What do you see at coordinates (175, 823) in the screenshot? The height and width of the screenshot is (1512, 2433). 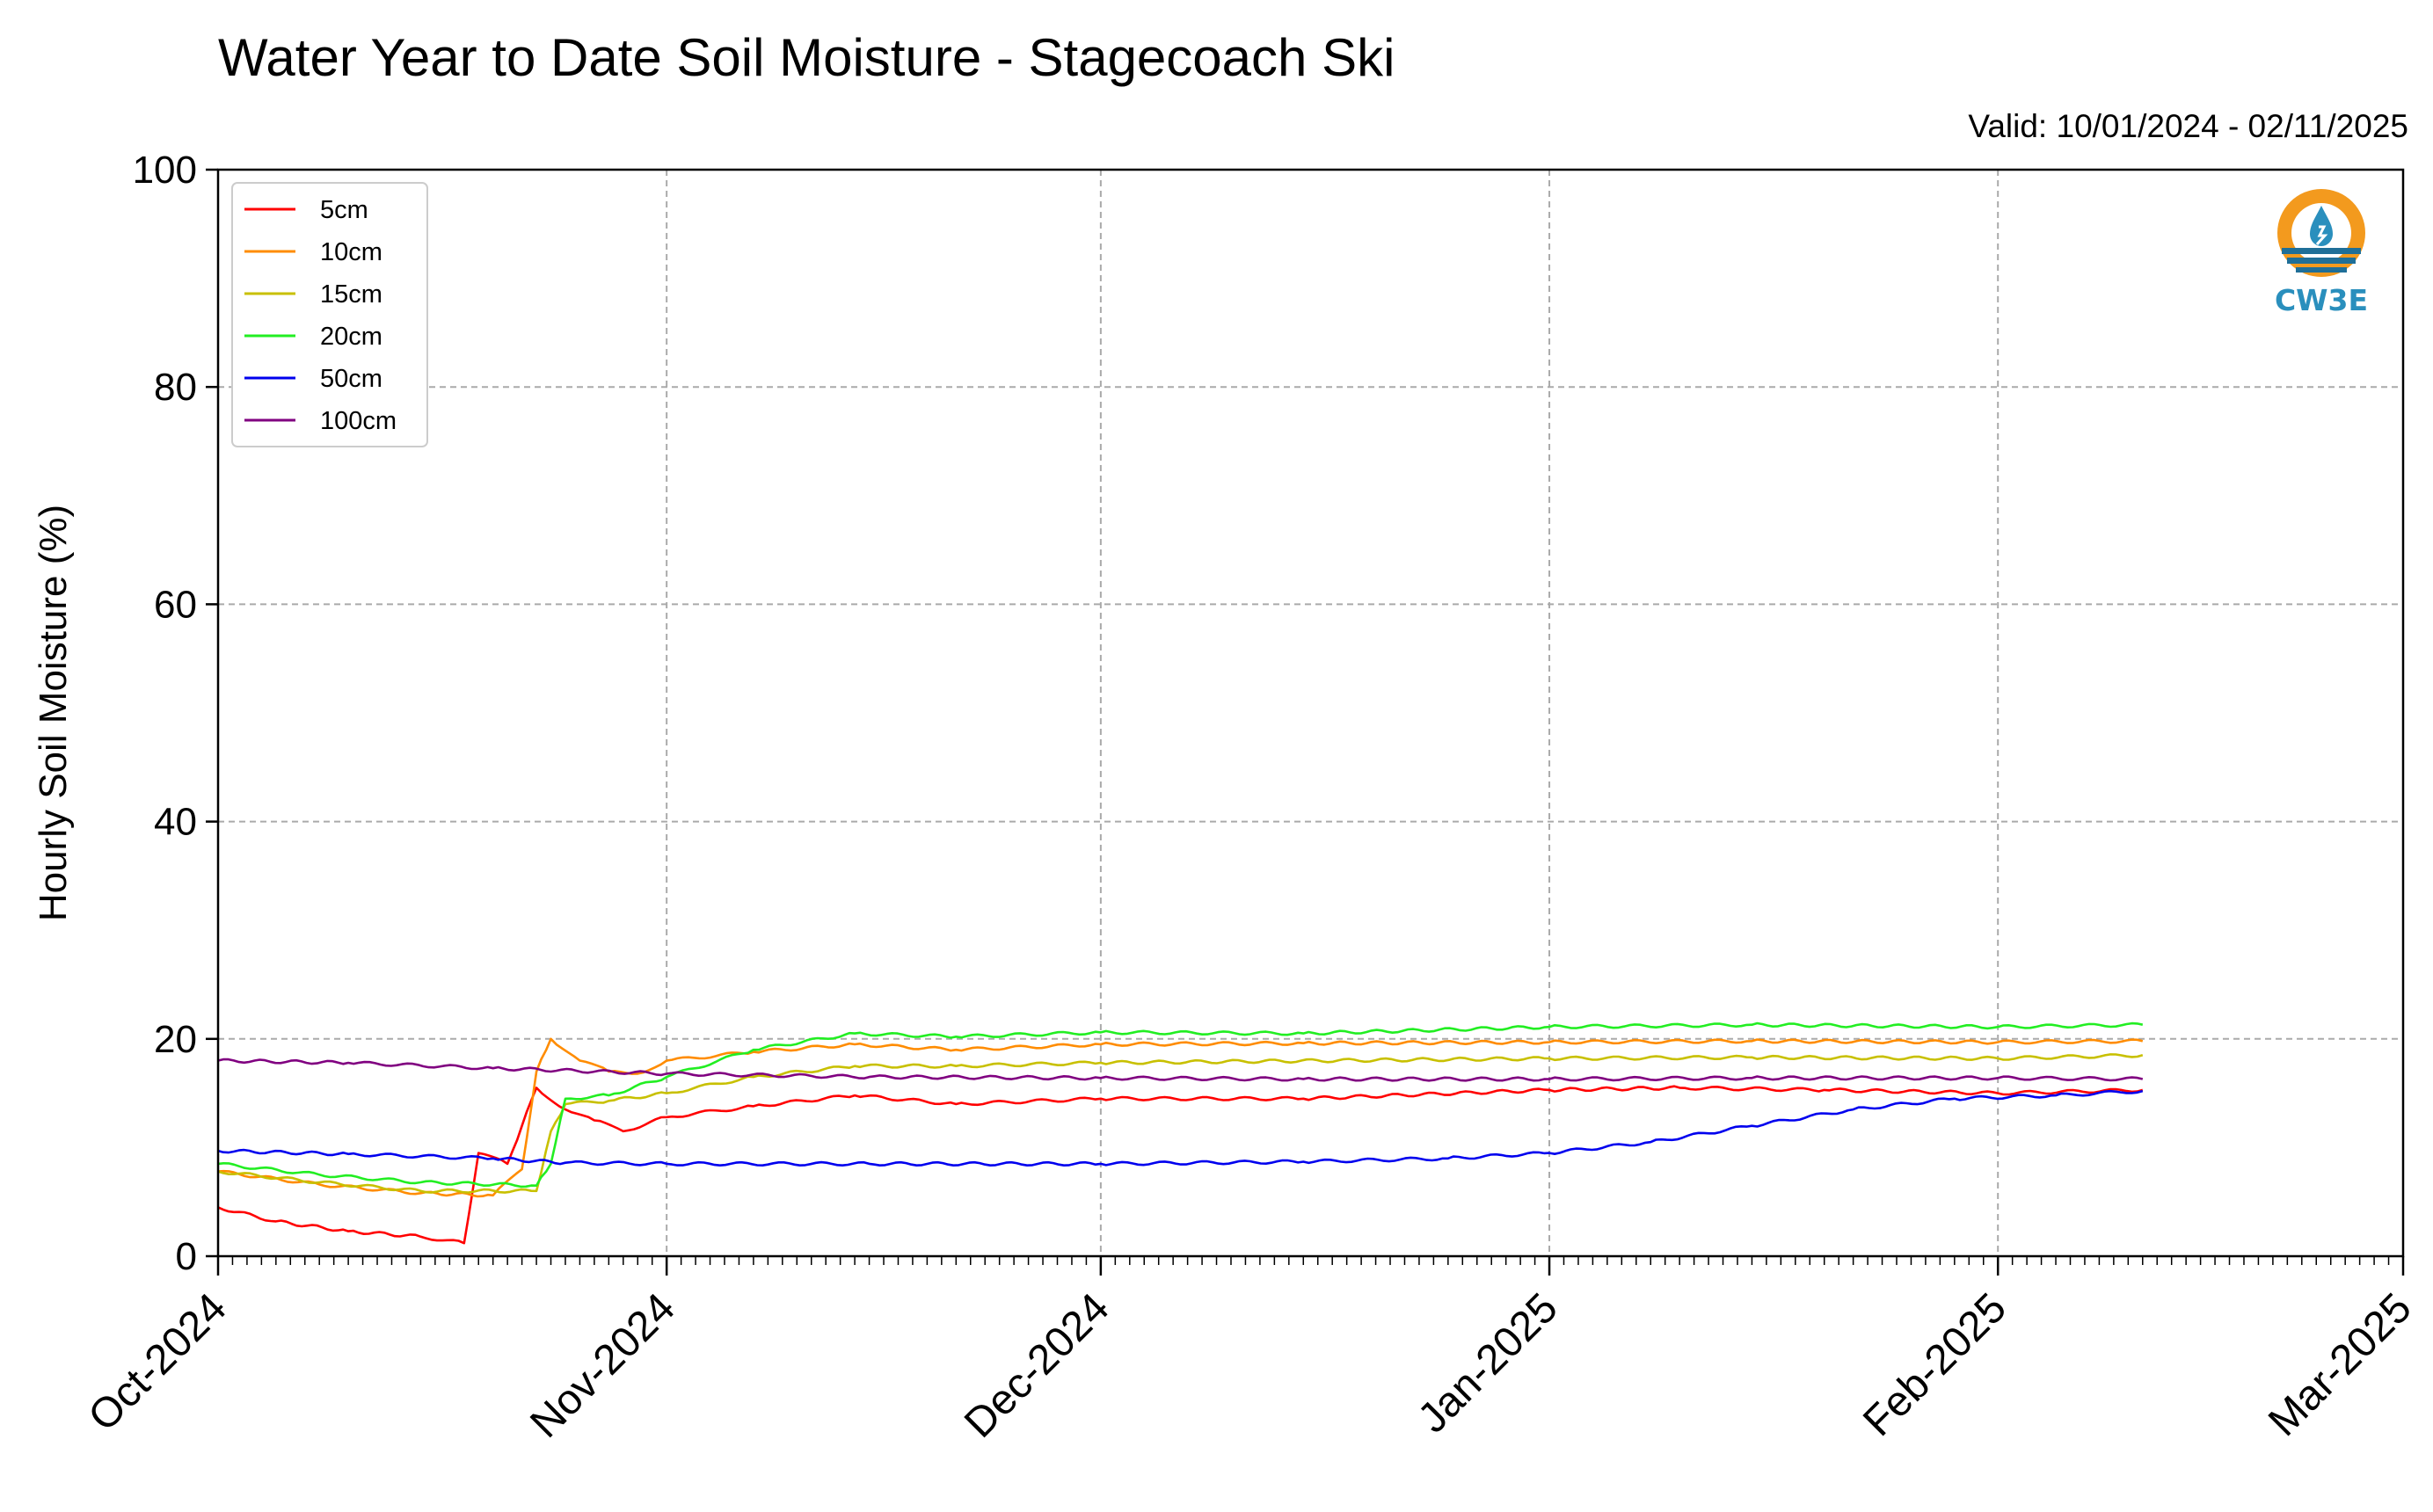 I see `y-tick-label: 40` at bounding box center [175, 823].